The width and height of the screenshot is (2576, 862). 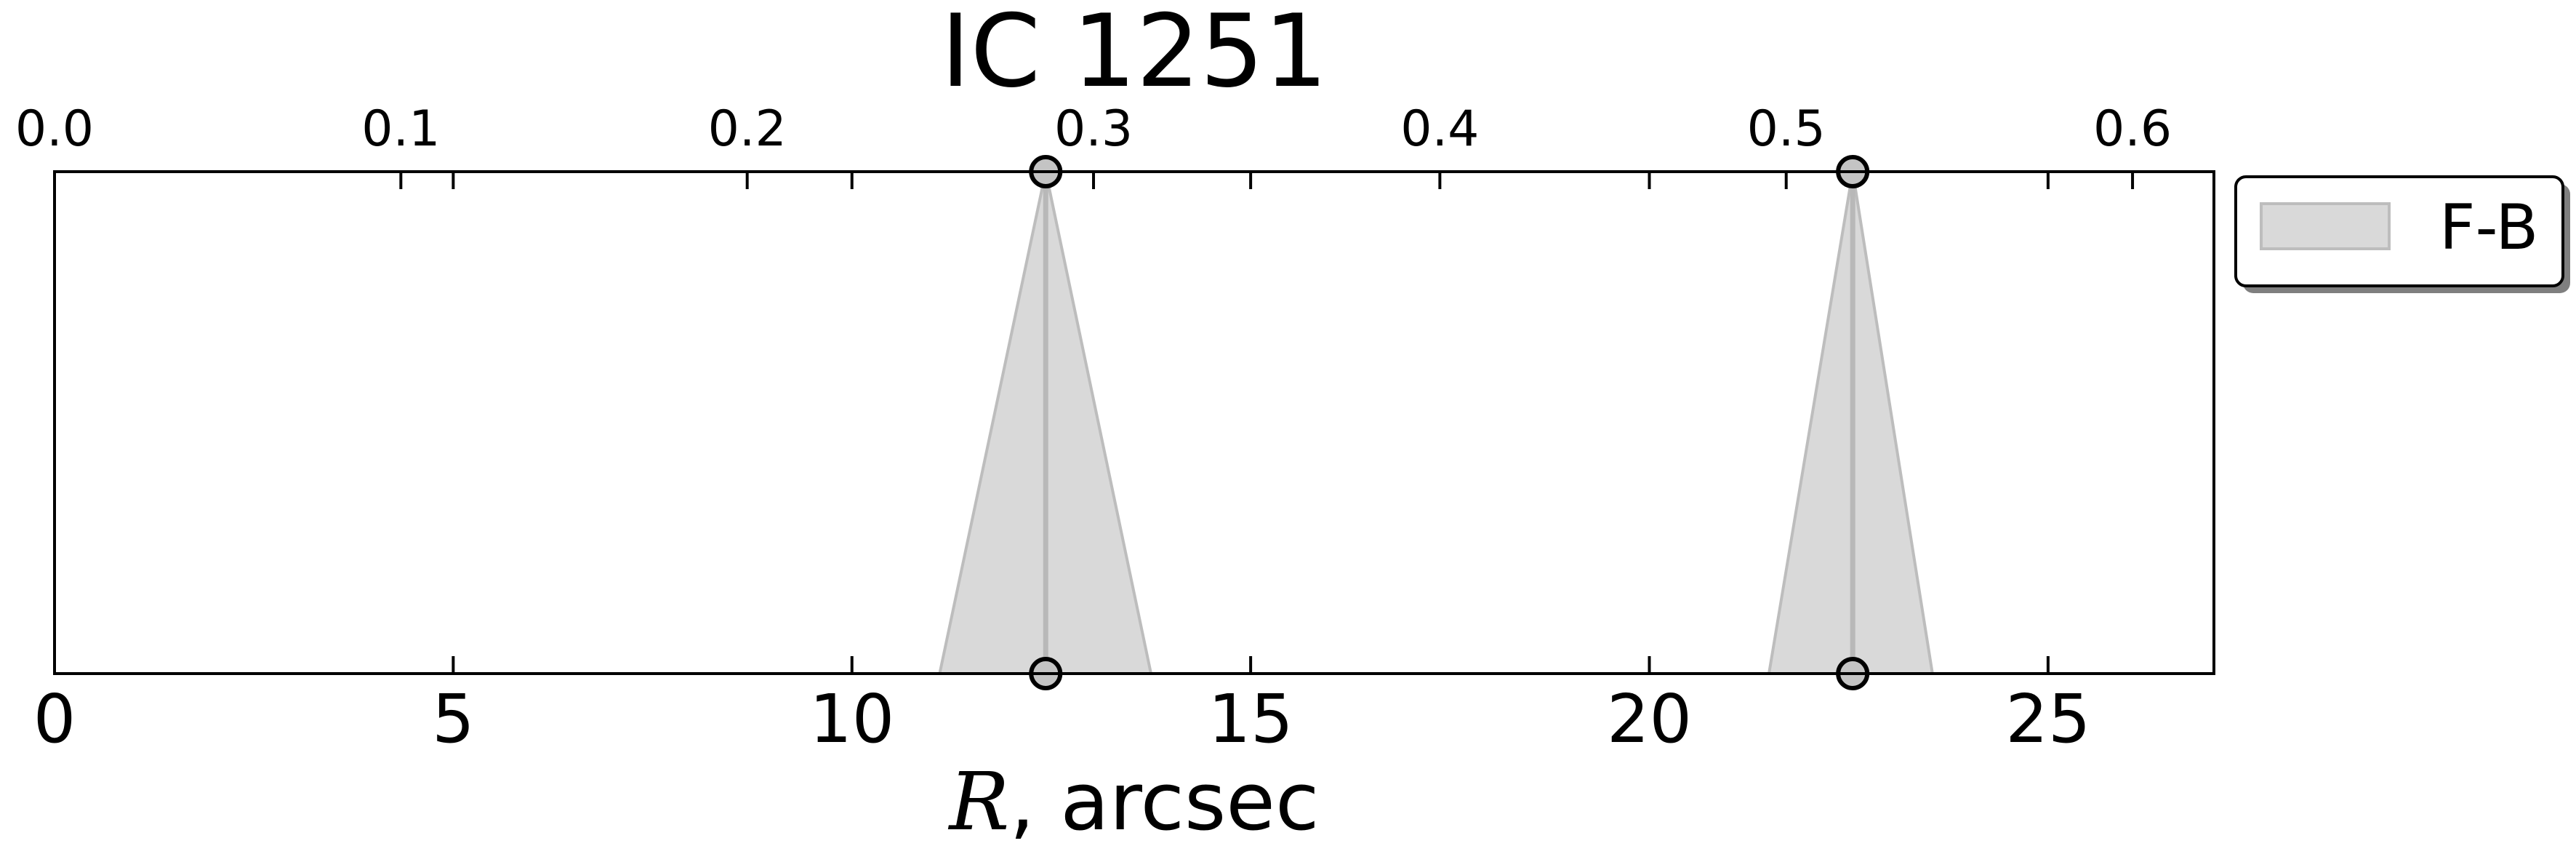 What do you see at coordinates (2326, 226) in the screenshot?
I see `legend-swatch` at bounding box center [2326, 226].